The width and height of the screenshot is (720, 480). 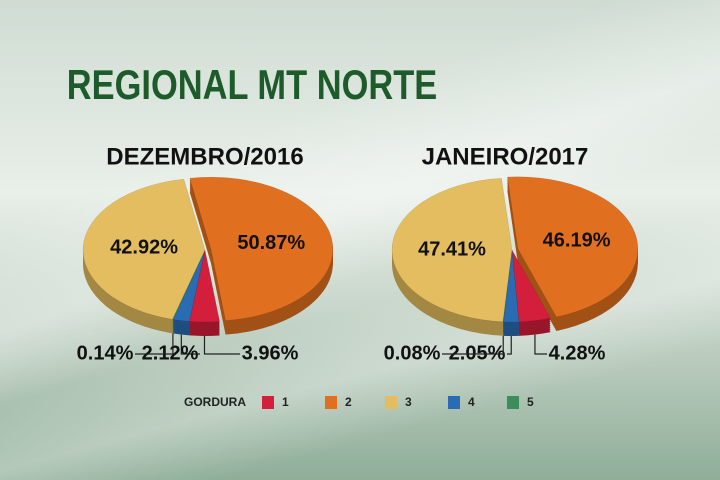 I want to click on chart-subtitle: DEZEMBRO/2016, so click(x=204, y=156).